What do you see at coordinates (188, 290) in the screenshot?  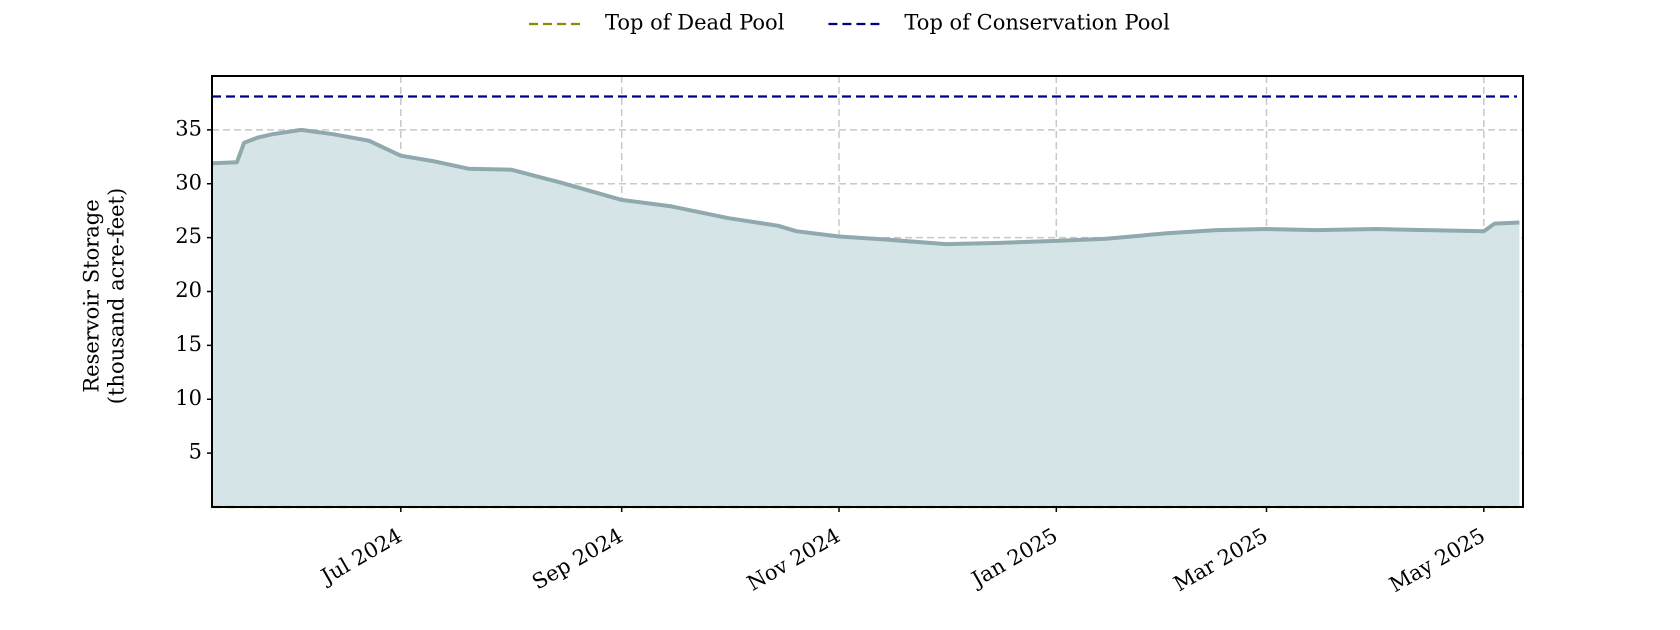 I see `y-tick-label: 20` at bounding box center [188, 290].